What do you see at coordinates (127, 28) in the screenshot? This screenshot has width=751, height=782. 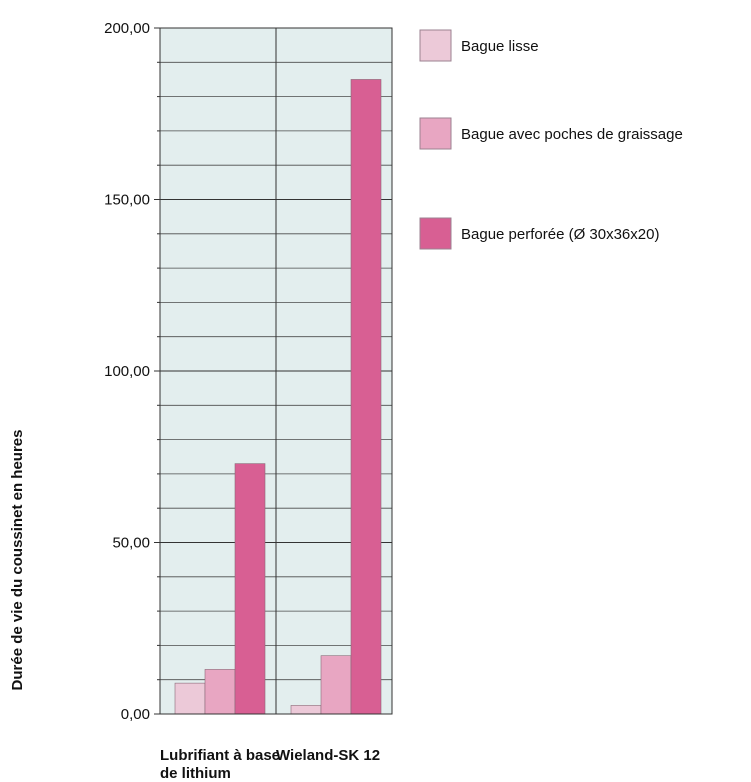 I see `y-tick-label: 200,00` at bounding box center [127, 28].